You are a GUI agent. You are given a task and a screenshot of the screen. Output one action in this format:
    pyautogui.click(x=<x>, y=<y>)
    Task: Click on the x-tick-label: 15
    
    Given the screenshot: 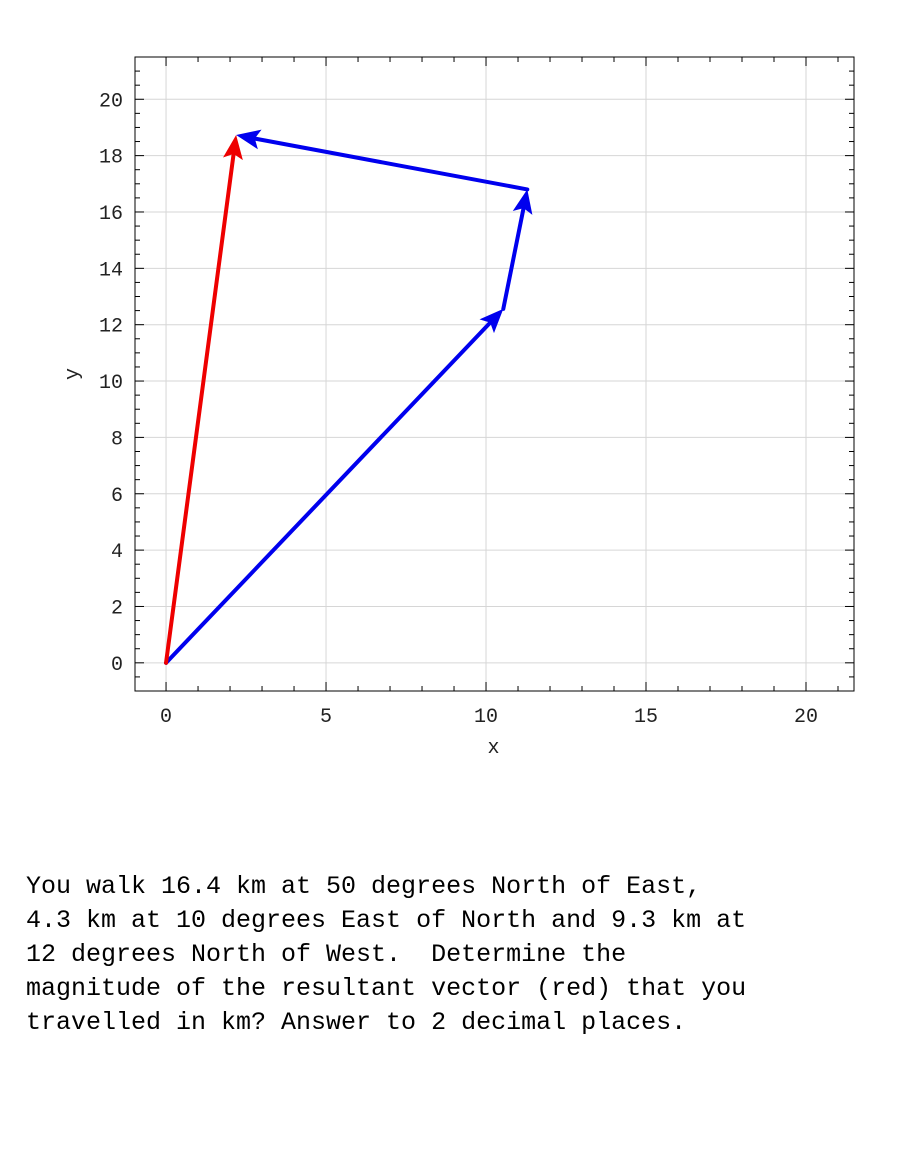 What is the action you would take?
    pyautogui.click(x=646, y=717)
    